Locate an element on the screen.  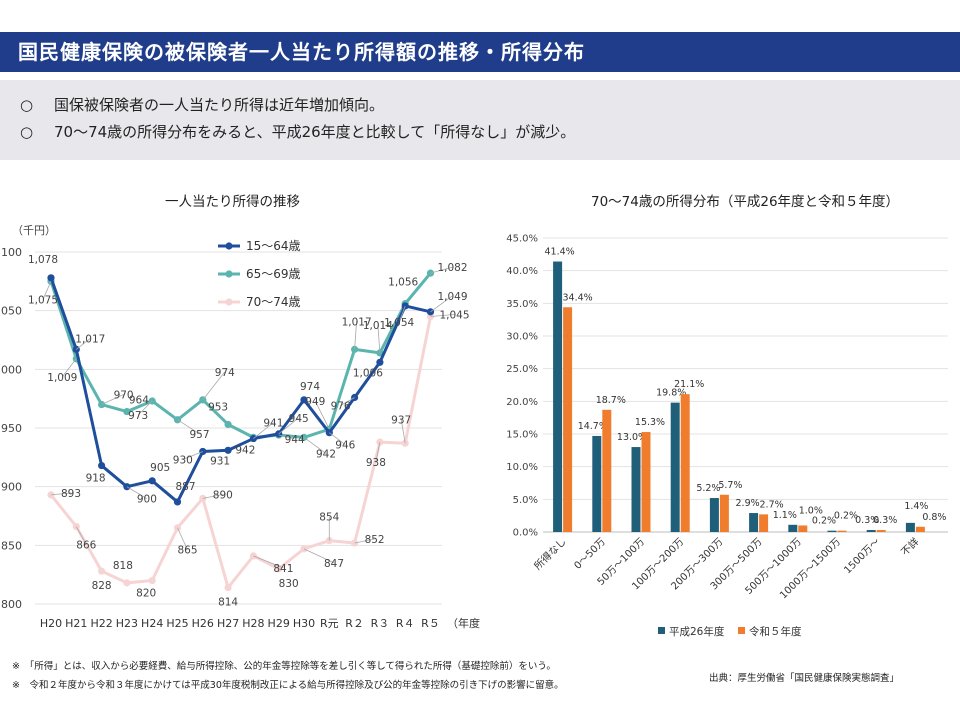
legend-label: 令和５年度 is located at coordinates (775, 631).